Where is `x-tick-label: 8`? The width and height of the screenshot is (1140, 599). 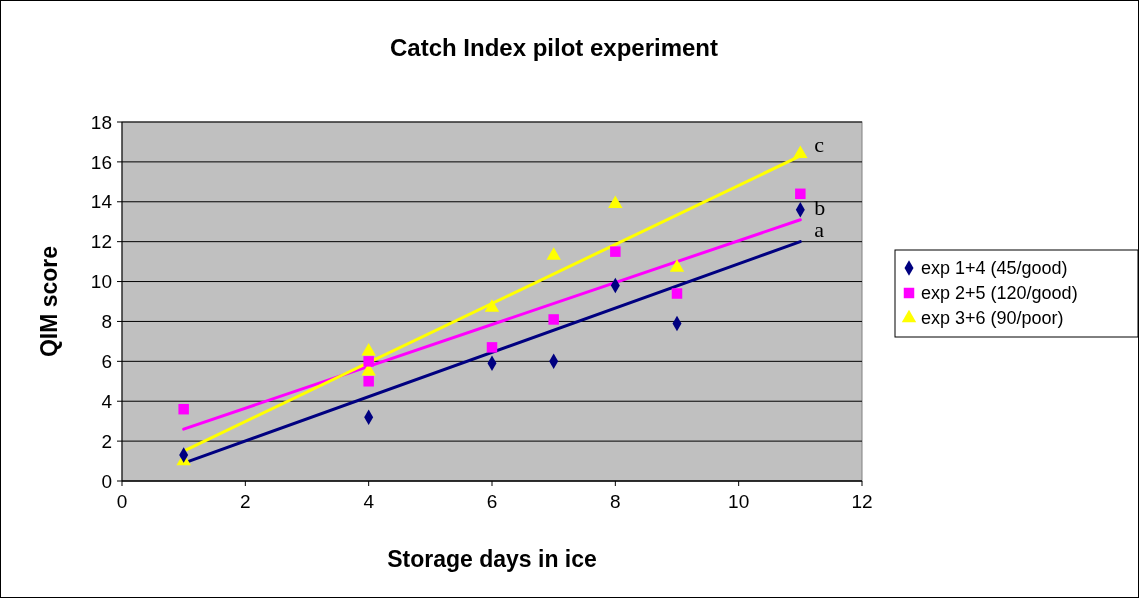 x-tick-label: 8 is located at coordinates (615, 501).